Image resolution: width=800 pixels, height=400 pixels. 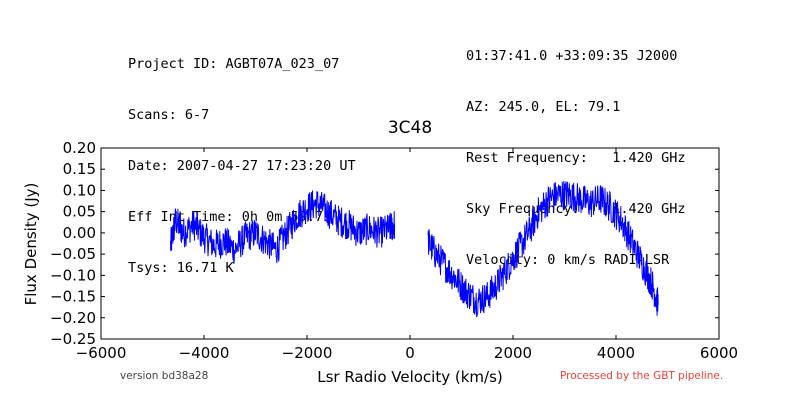 I want to click on y-tick-label: −0.25, so click(x=73, y=339).